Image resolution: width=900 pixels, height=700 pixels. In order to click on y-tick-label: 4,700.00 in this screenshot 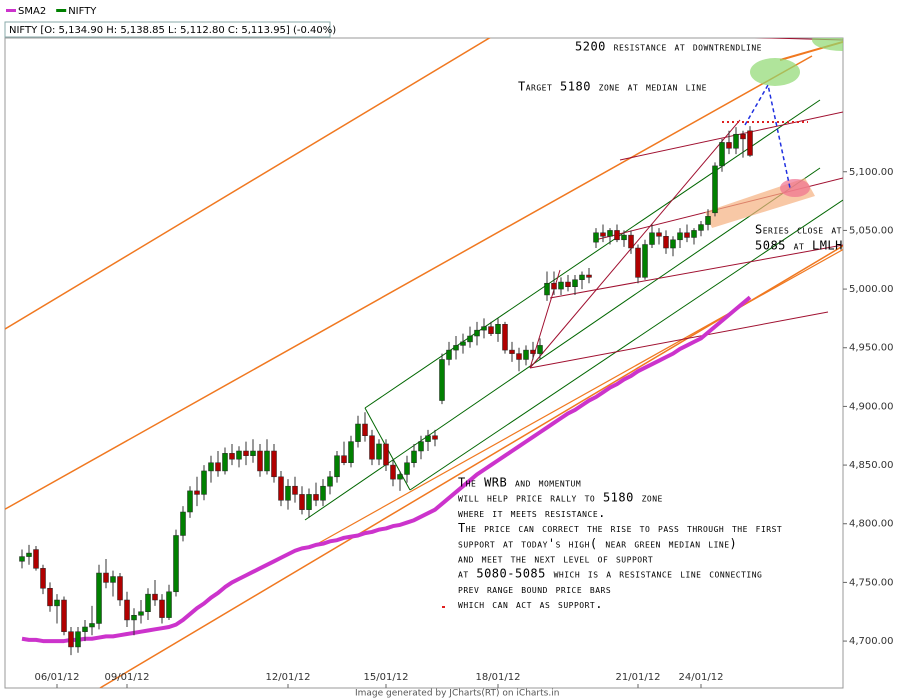, I will do `click(871, 641)`.